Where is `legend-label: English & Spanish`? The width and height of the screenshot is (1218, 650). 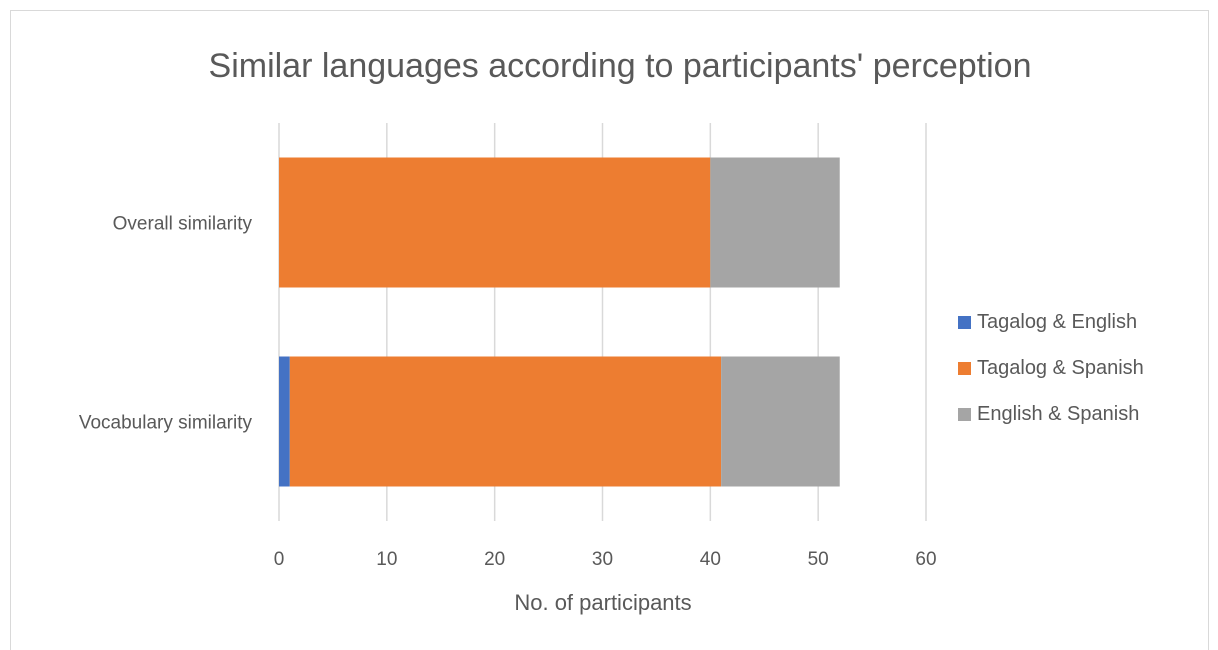
legend-label: English & Spanish is located at coordinates (1058, 414).